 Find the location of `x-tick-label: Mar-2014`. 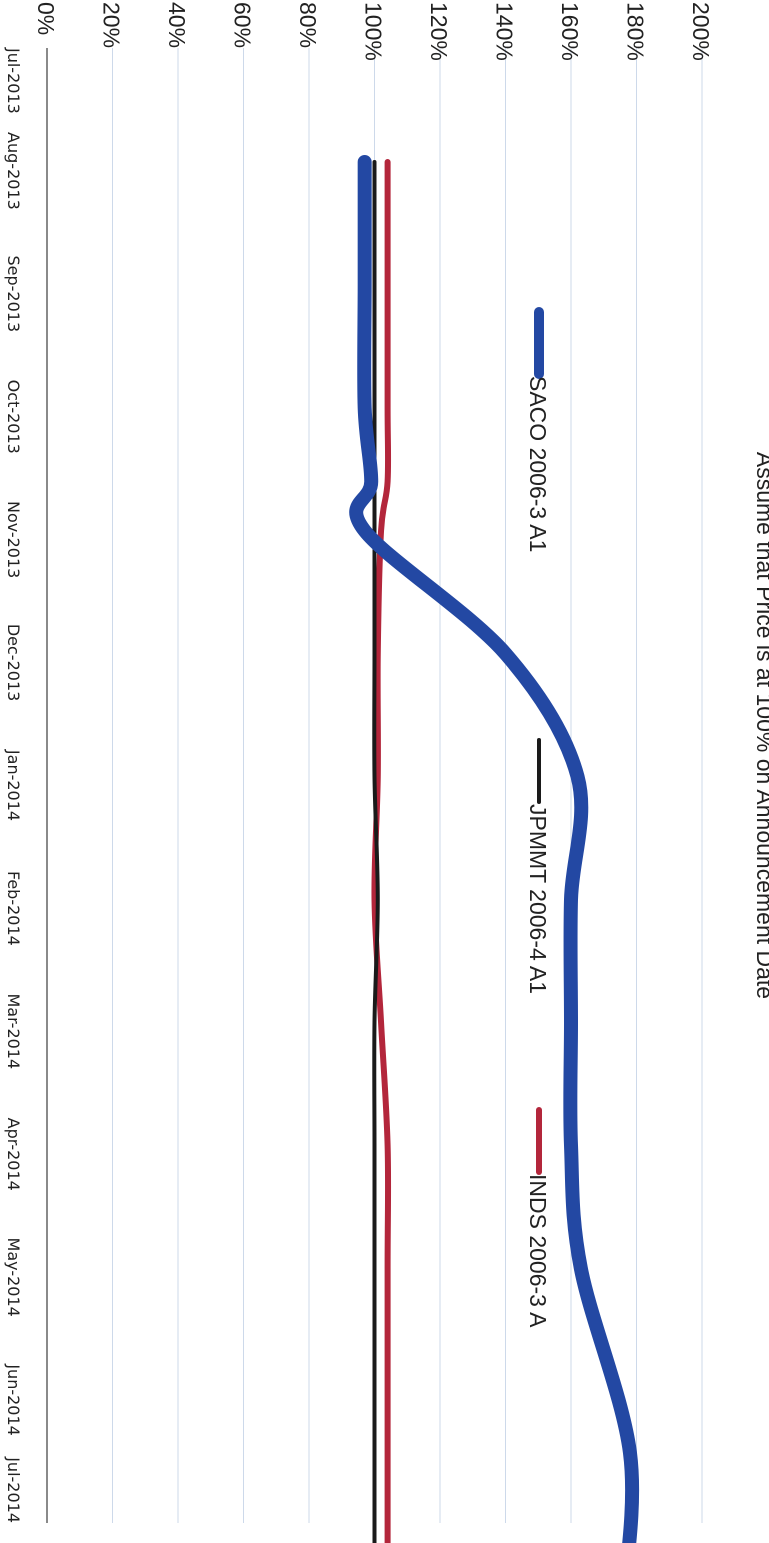

x-tick-label: Mar-2014 is located at coordinates (13, 1032).